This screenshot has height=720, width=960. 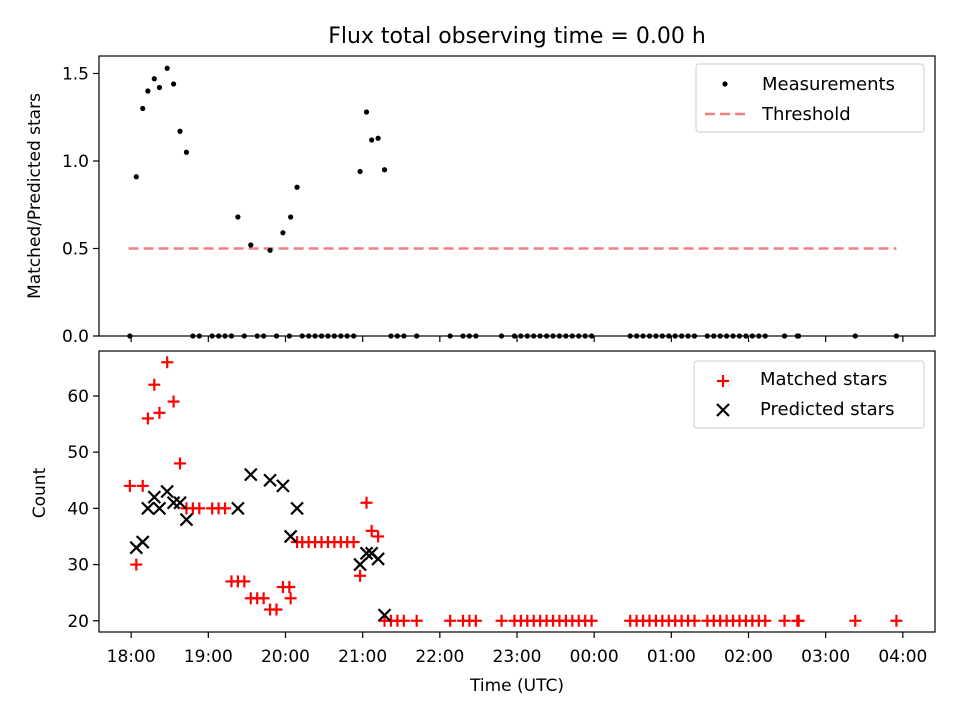 I want to click on top-legend-box, so click(x=810, y=98).